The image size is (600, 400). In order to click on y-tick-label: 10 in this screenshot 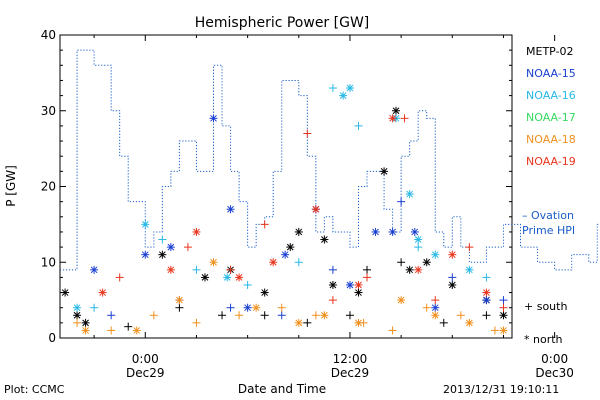, I will do `click(48, 262)`.